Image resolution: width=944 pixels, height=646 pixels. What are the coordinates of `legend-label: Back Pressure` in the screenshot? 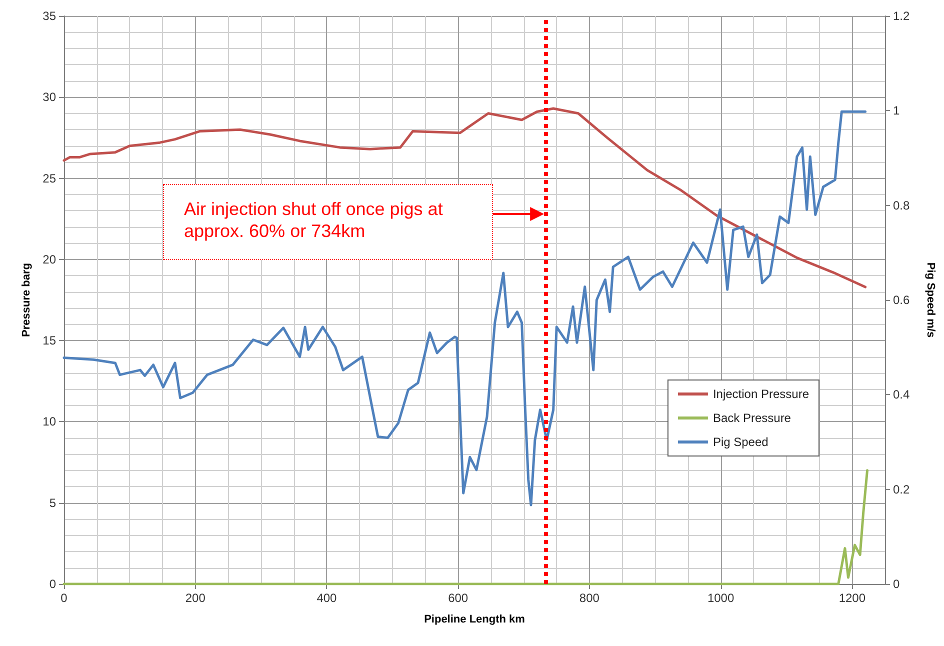 It's located at (752, 418).